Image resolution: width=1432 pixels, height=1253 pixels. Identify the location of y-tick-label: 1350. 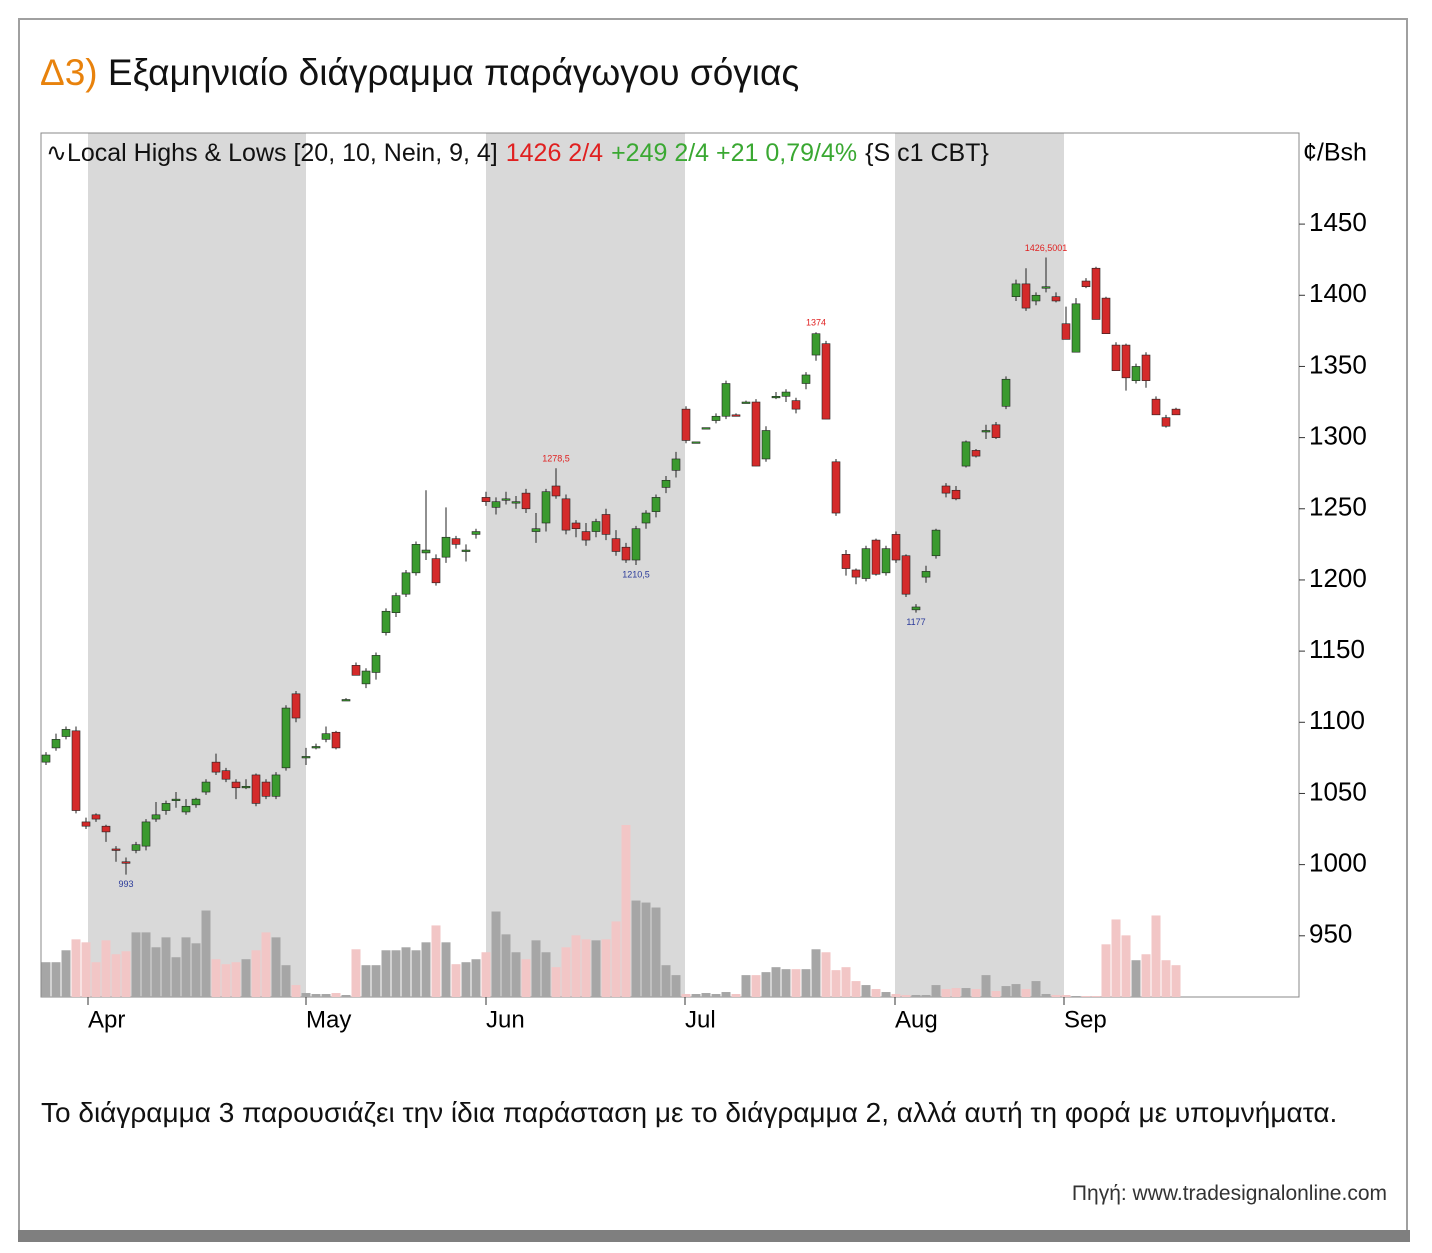
(1338, 364).